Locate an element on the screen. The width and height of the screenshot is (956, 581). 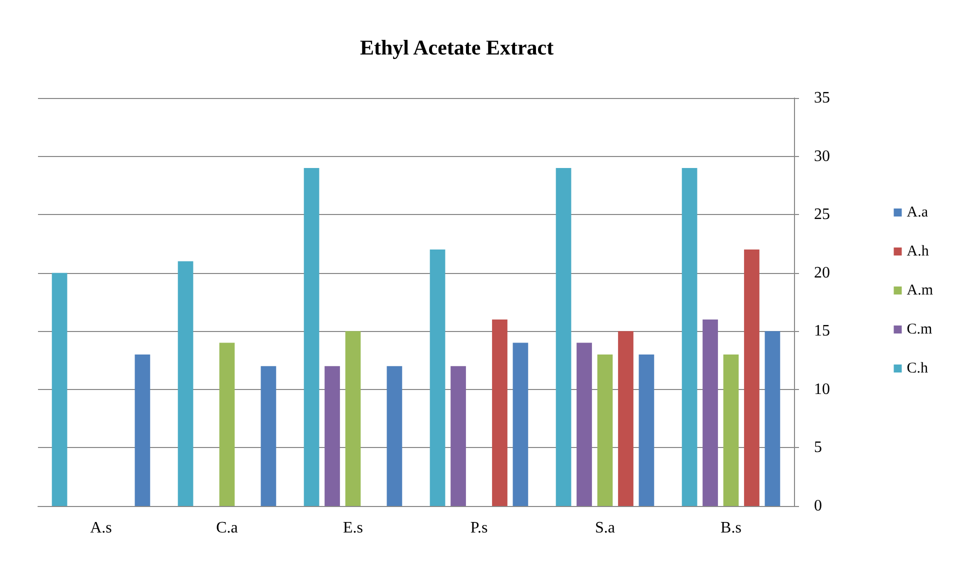
y-tick-label: 25 is located at coordinates (822, 215).